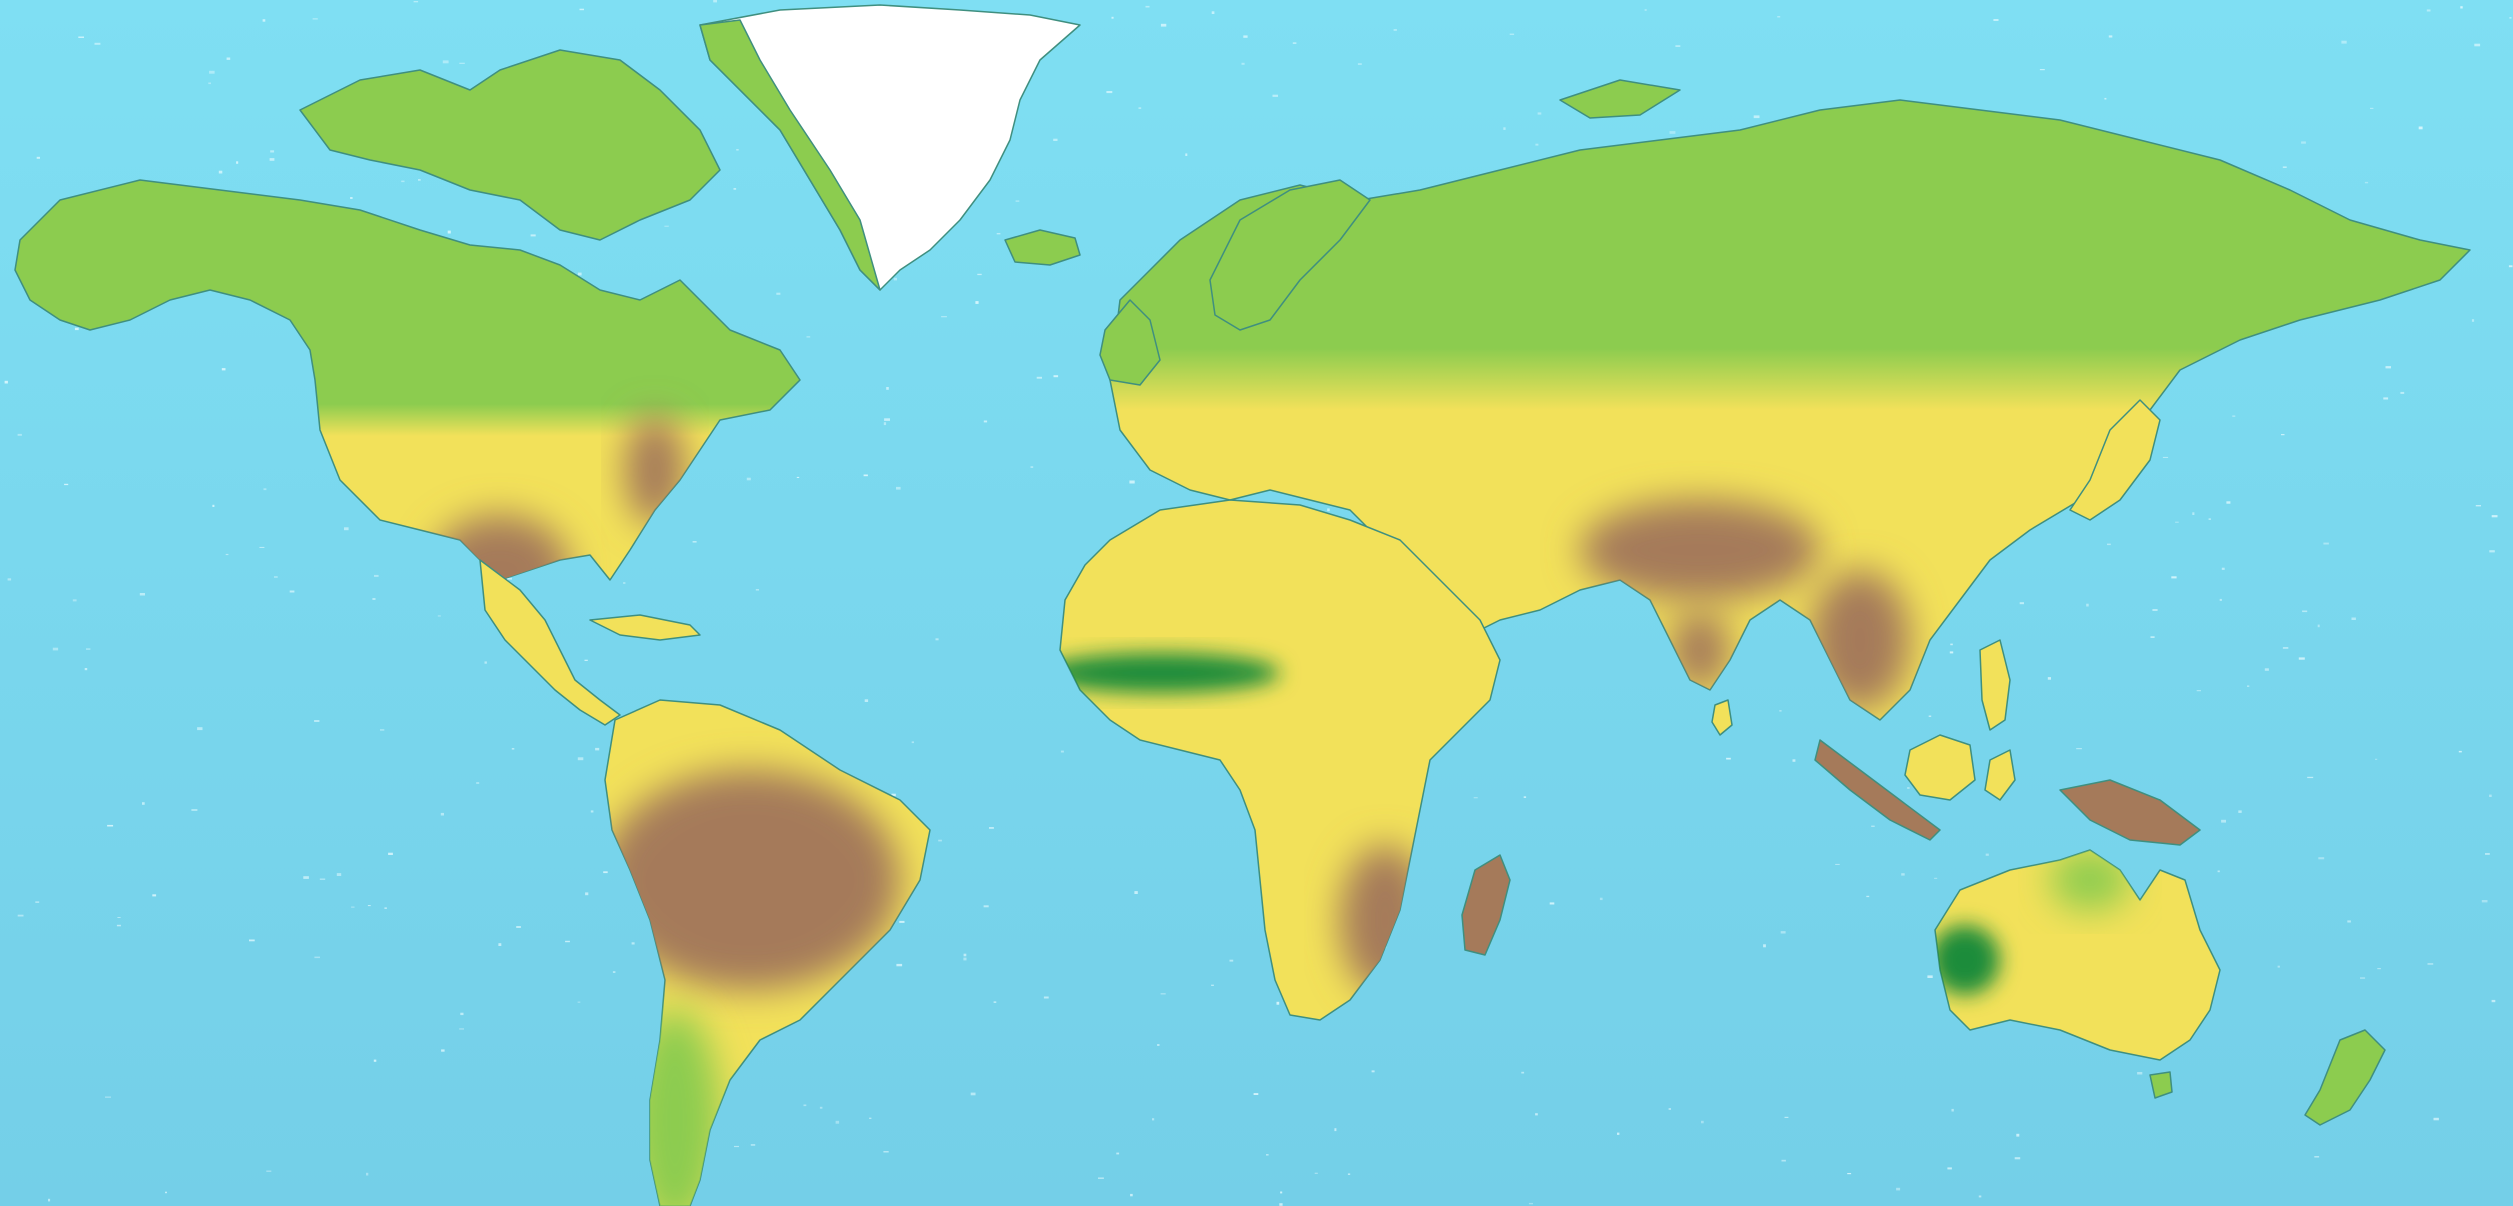 The width and height of the screenshot is (2513, 1206). What do you see at coordinates (2115, 460) in the screenshot?
I see `japan` at bounding box center [2115, 460].